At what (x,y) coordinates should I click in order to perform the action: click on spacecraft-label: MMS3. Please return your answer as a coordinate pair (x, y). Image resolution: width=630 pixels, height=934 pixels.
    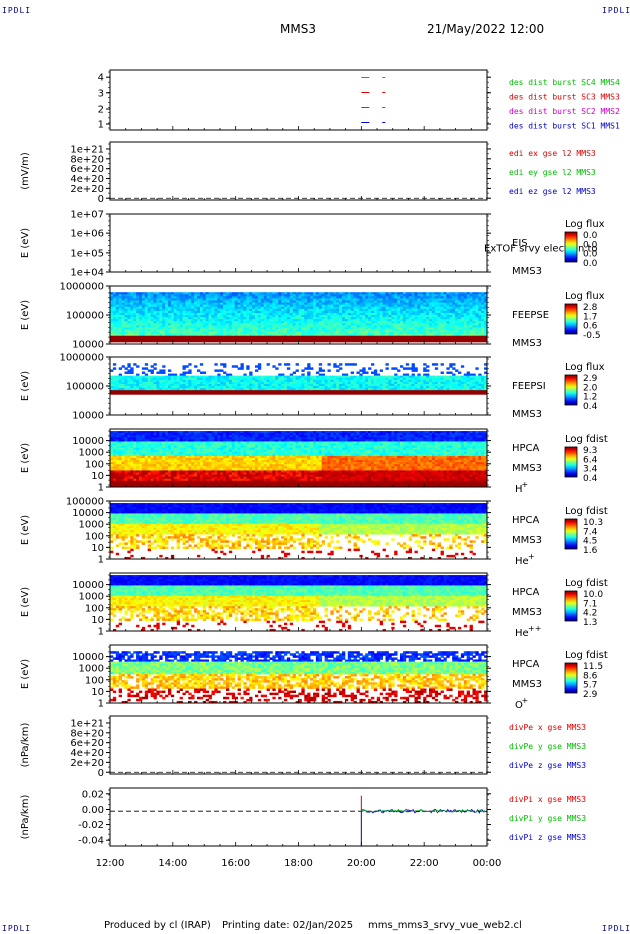
    Looking at the image, I should click on (527, 271).